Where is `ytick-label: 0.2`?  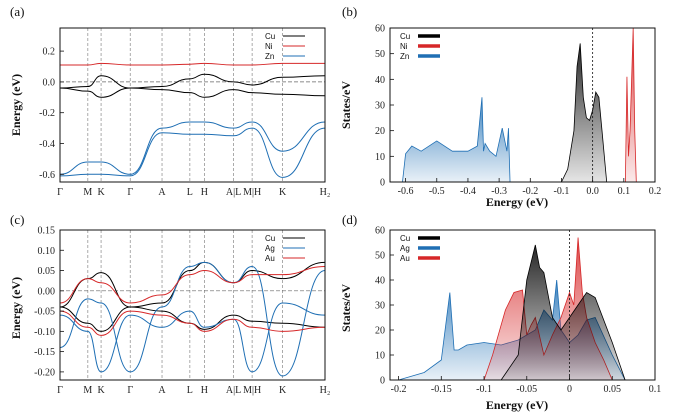
ytick-label: 0.2 is located at coordinates (49, 52).